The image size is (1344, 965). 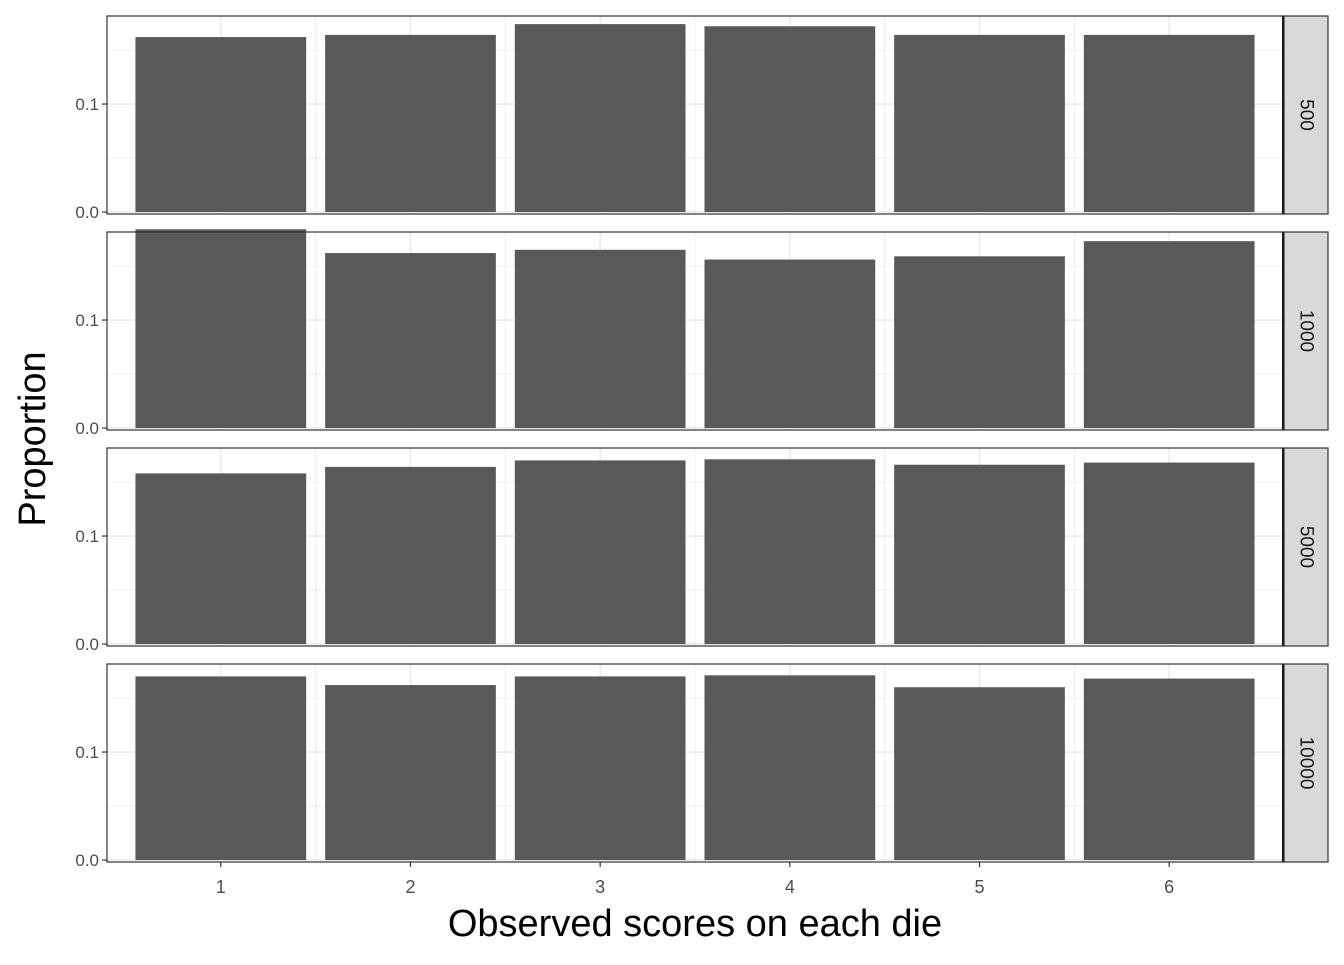 I want to click on facet-strip-label: 10000, so click(x=1306, y=763).